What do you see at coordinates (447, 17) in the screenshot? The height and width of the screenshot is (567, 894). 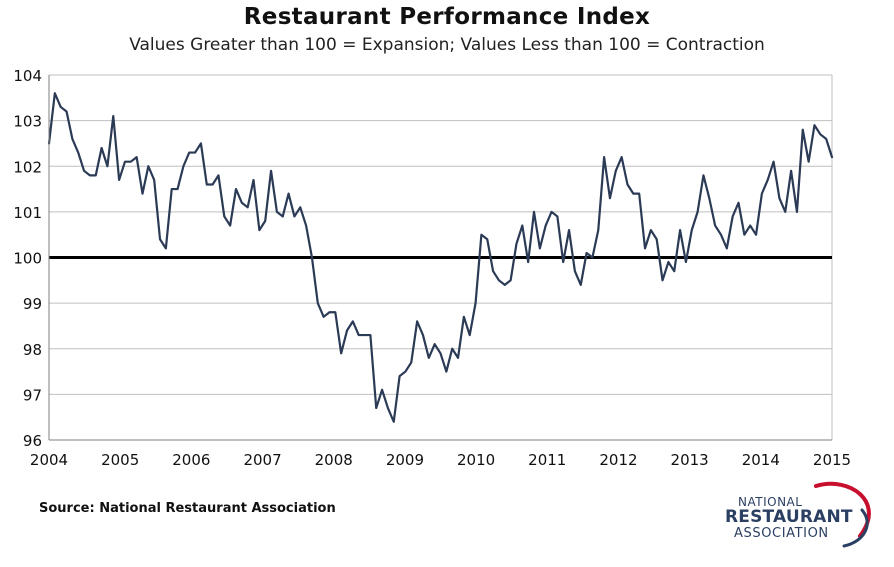 I see `chart-title: Restaurant Performance Index` at bounding box center [447, 17].